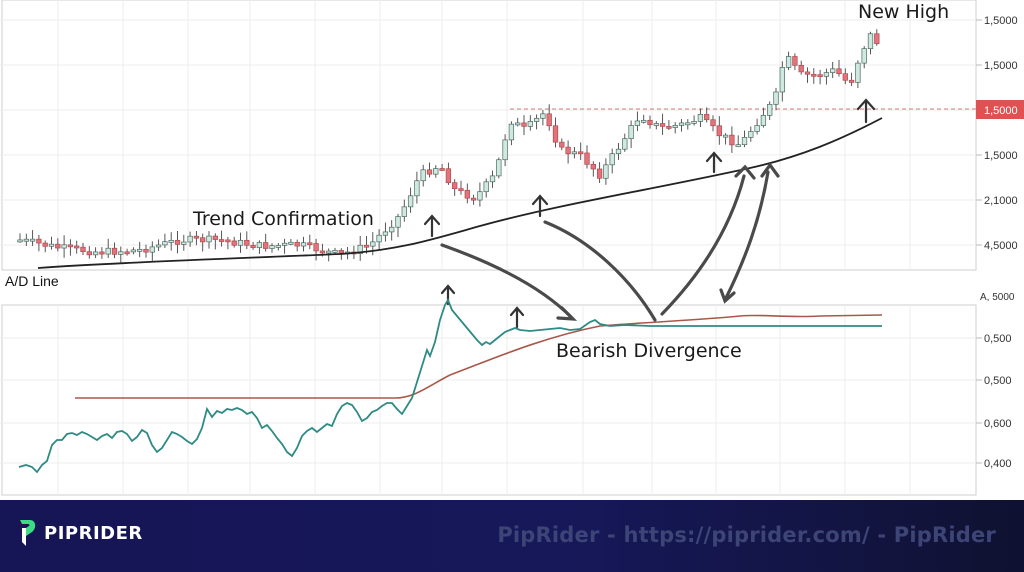 This screenshot has height=572, width=1024. What do you see at coordinates (998, 464) in the screenshot?
I see `indicator-tick-4: 0,400` at bounding box center [998, 464].